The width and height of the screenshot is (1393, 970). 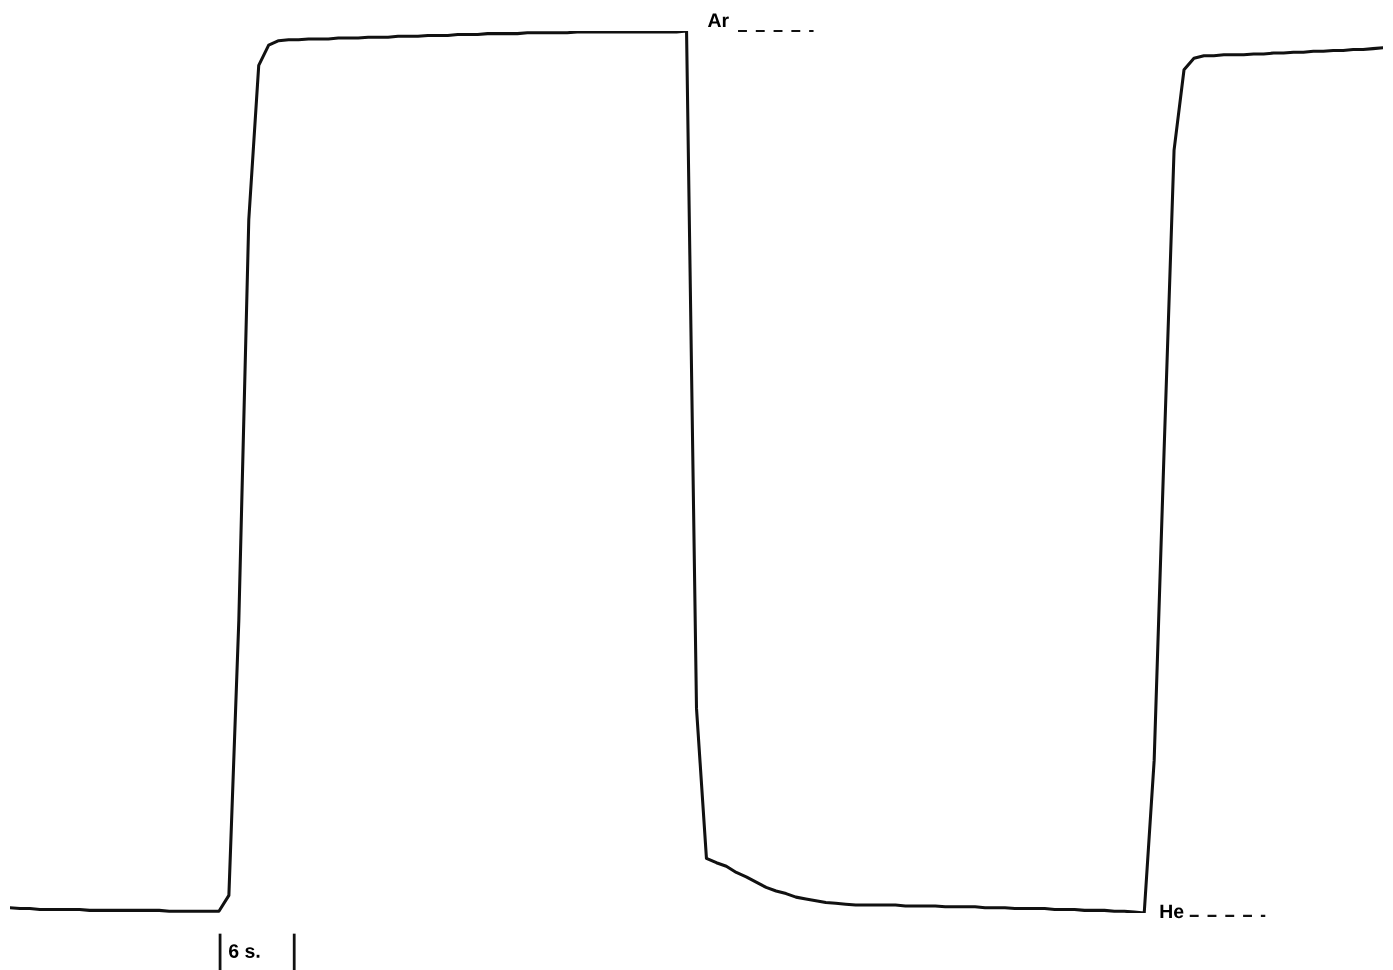 What do you see at coordinates (244, 951) in the screenshot?
I see `text: 6 s.` at bounding box center [244, 951].